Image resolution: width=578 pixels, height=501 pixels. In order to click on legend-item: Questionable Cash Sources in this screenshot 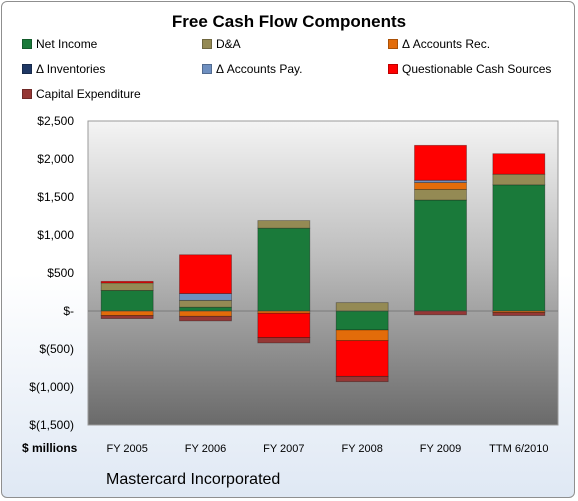, I will do `click(469, 69)`.